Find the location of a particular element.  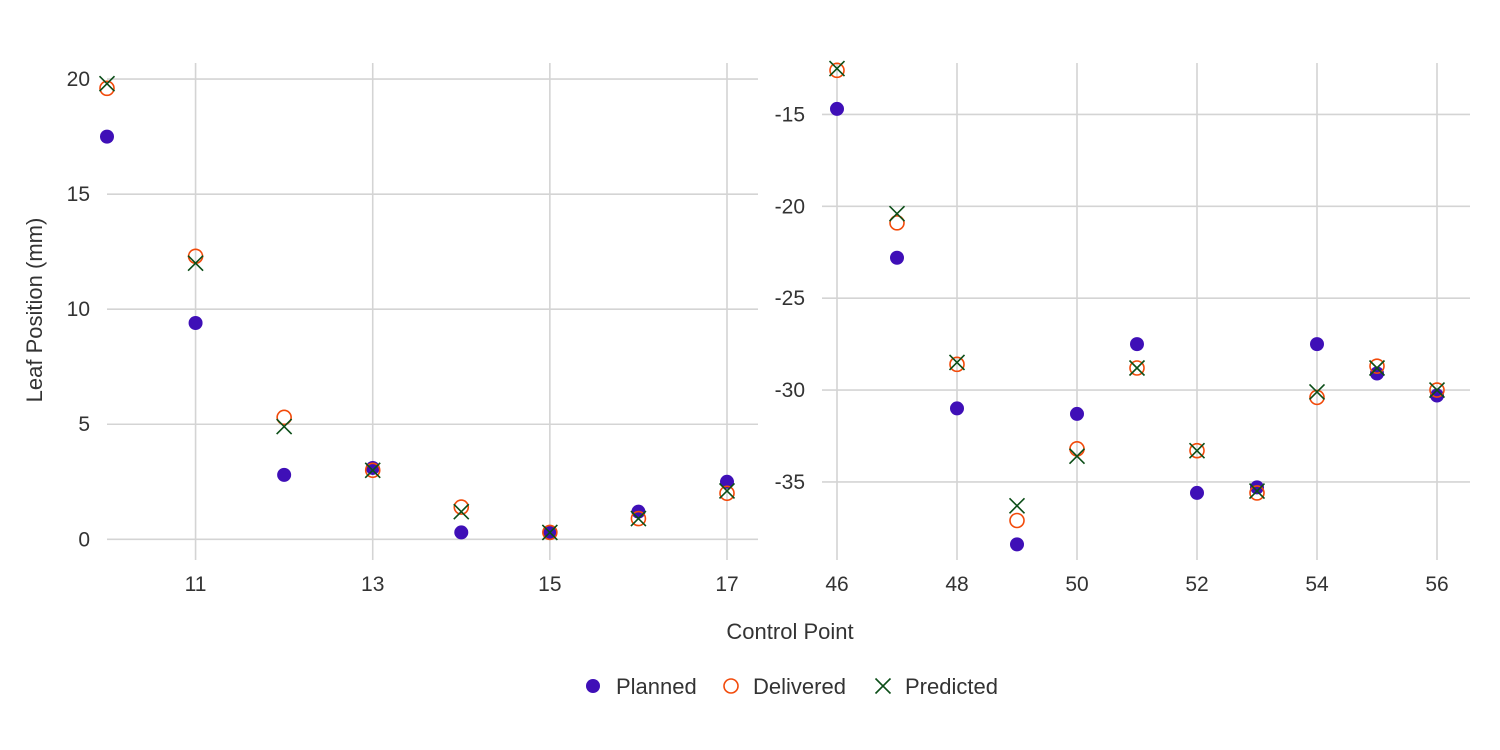

y-tick-label: 5 is located at coordinates (84, 424).